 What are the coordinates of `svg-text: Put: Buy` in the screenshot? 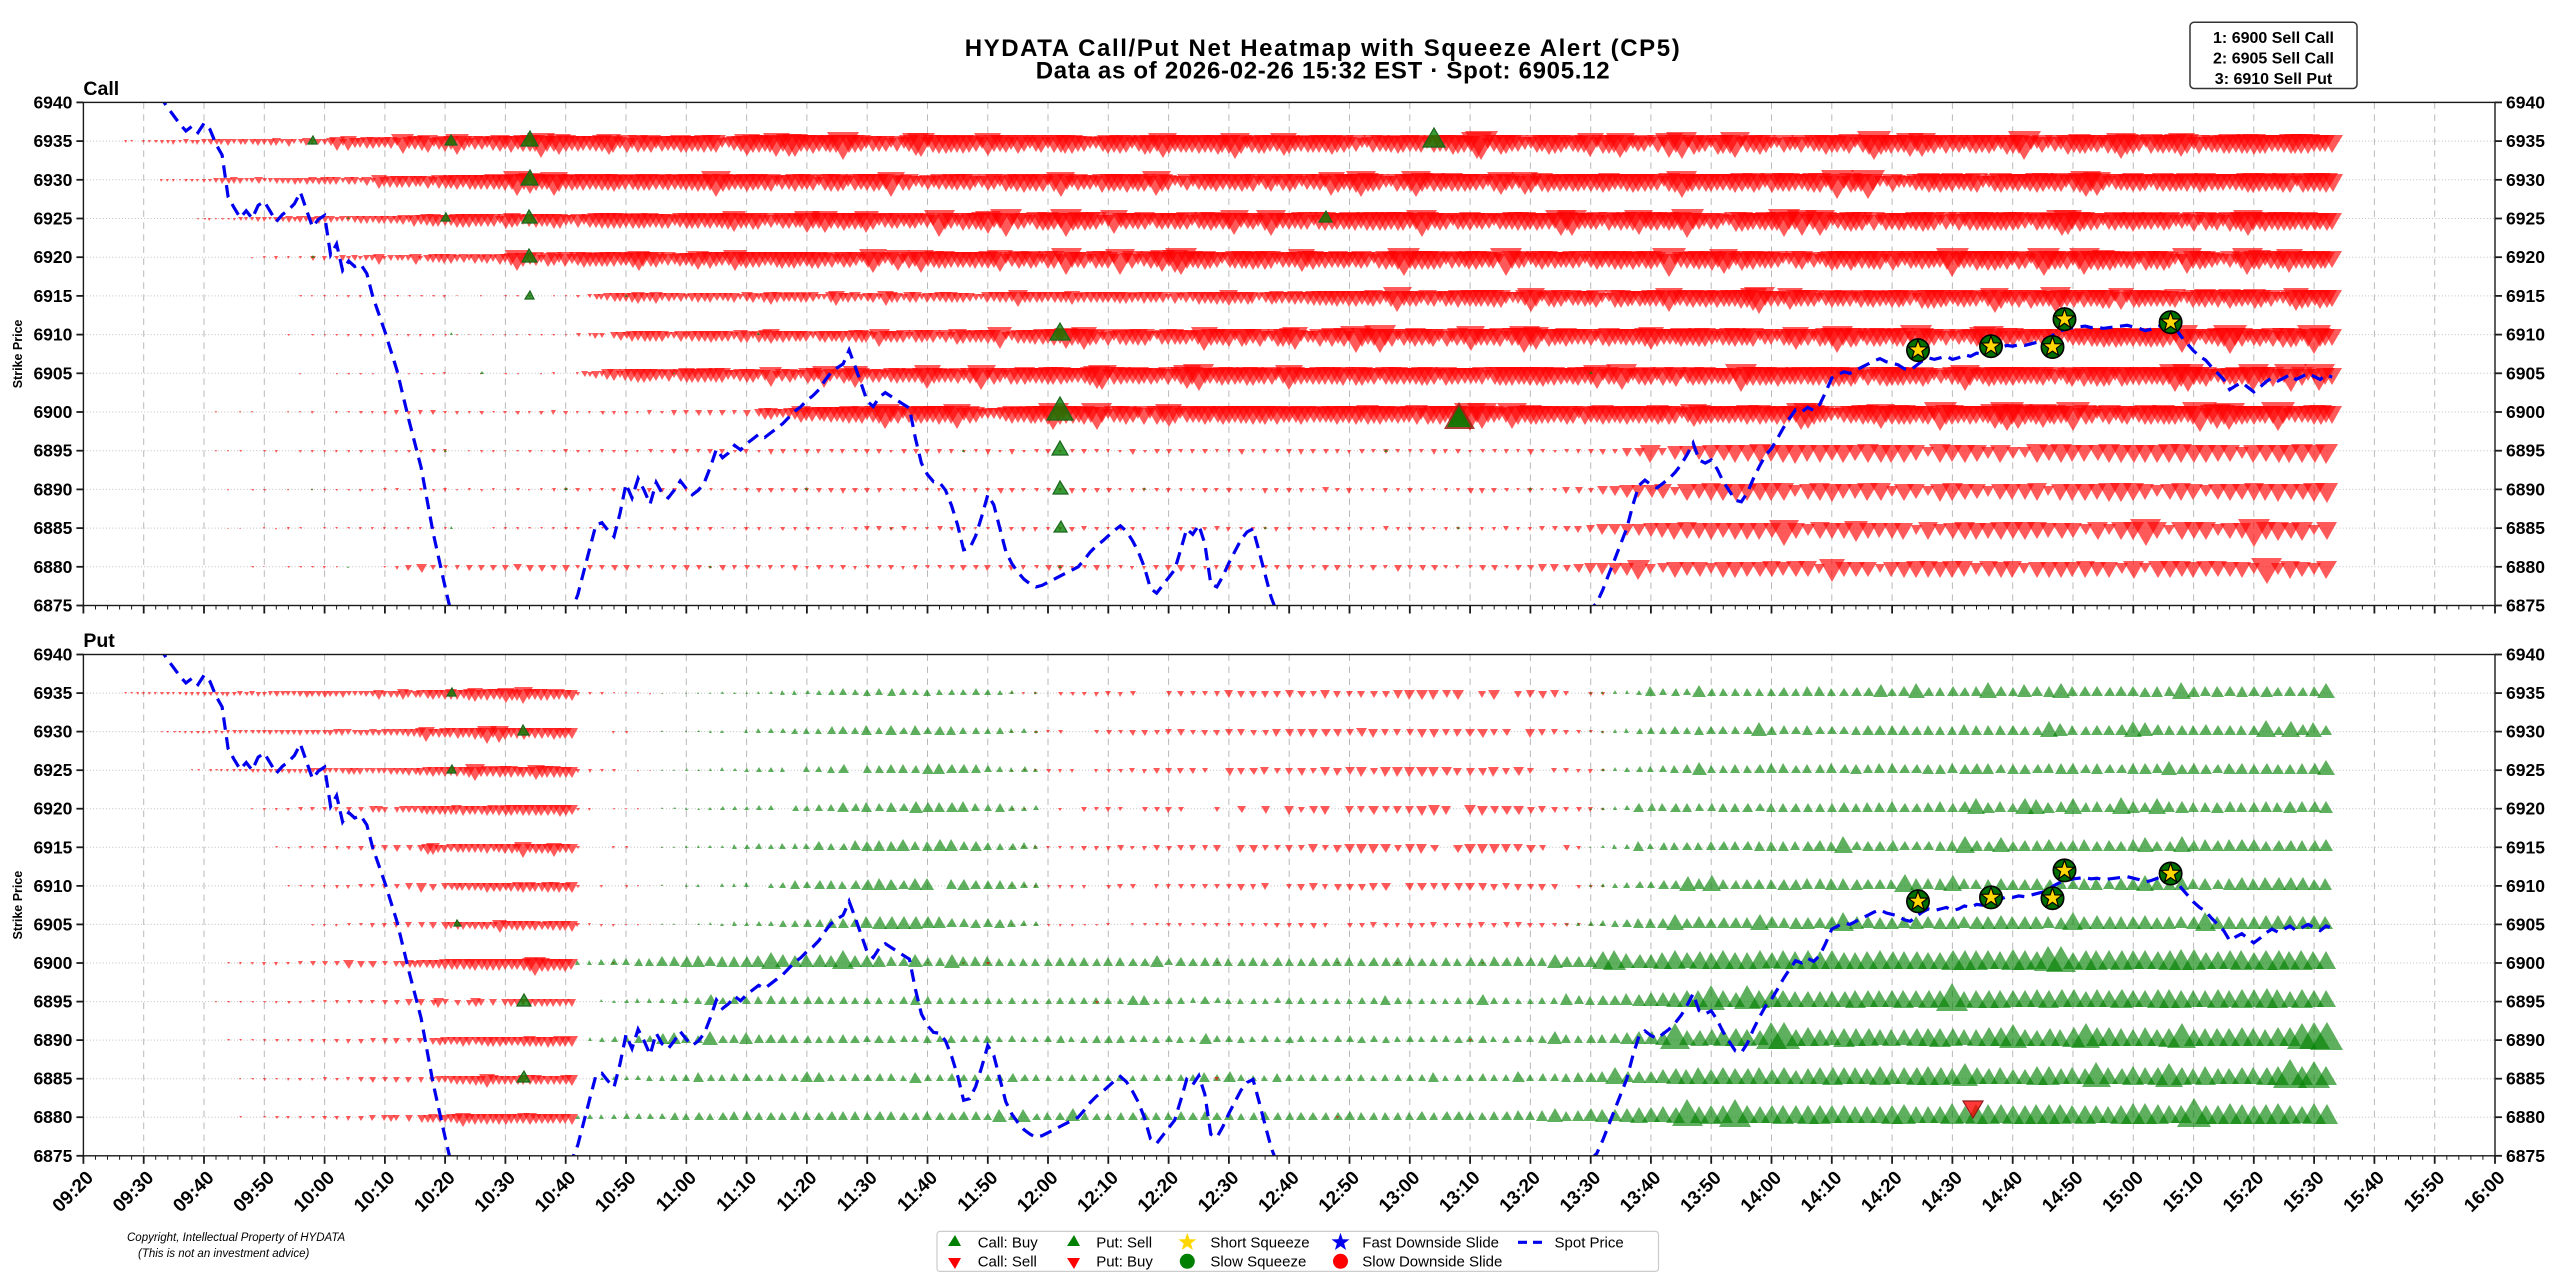 It's located at (1124, 1261).